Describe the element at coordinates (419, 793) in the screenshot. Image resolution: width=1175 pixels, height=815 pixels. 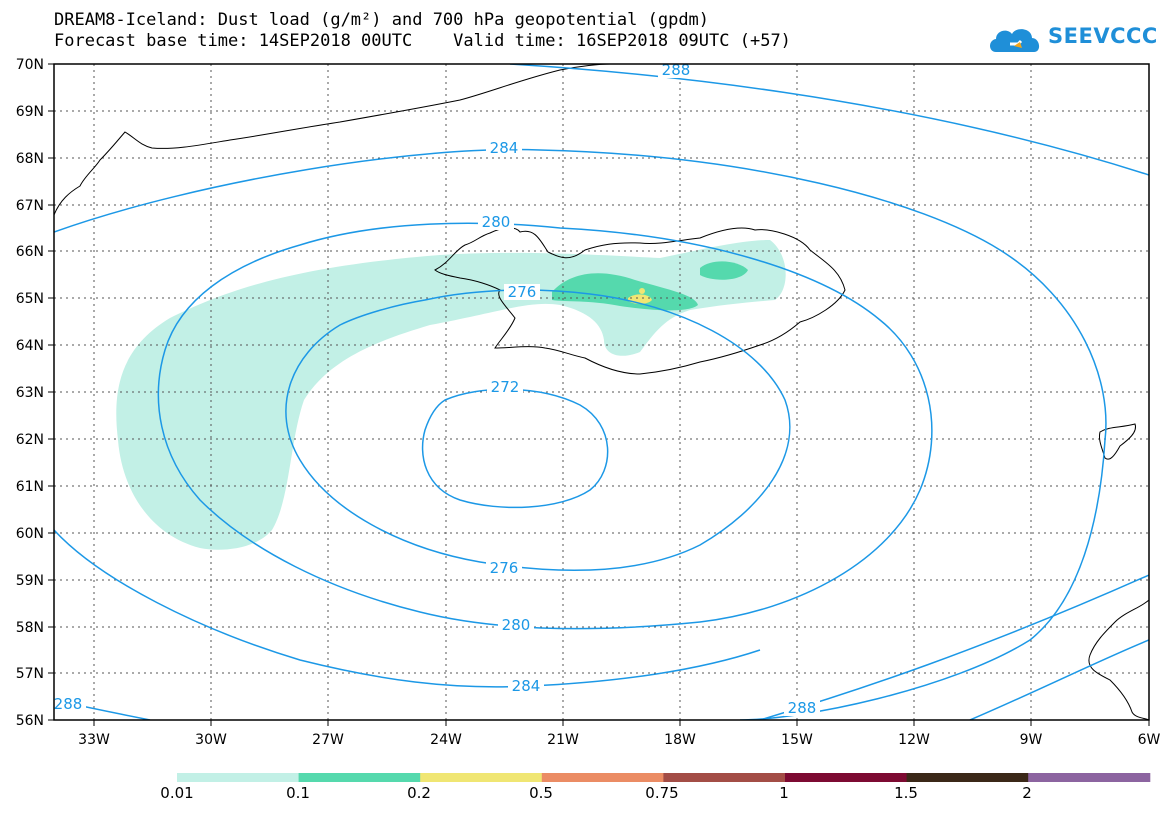
I see `colorbar-label: 0.2` at that location.